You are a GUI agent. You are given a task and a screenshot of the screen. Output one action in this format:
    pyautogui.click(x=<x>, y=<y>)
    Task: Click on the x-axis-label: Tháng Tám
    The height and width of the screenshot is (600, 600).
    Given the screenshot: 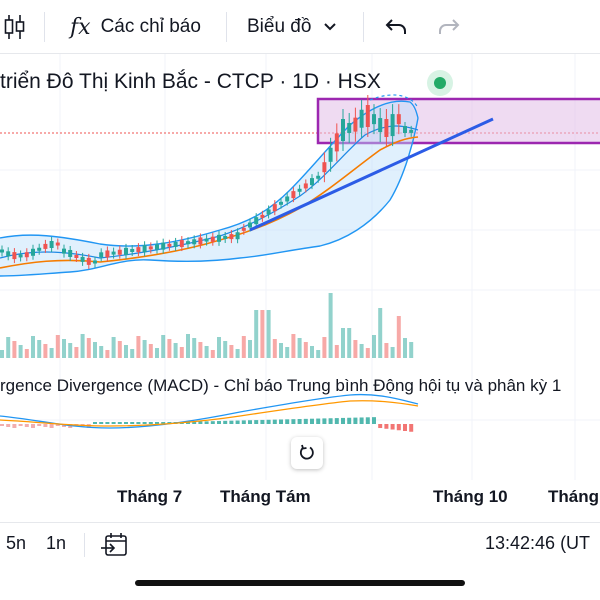 What is the action you would take?
    pyautogui.click(x=265, y=496)
    